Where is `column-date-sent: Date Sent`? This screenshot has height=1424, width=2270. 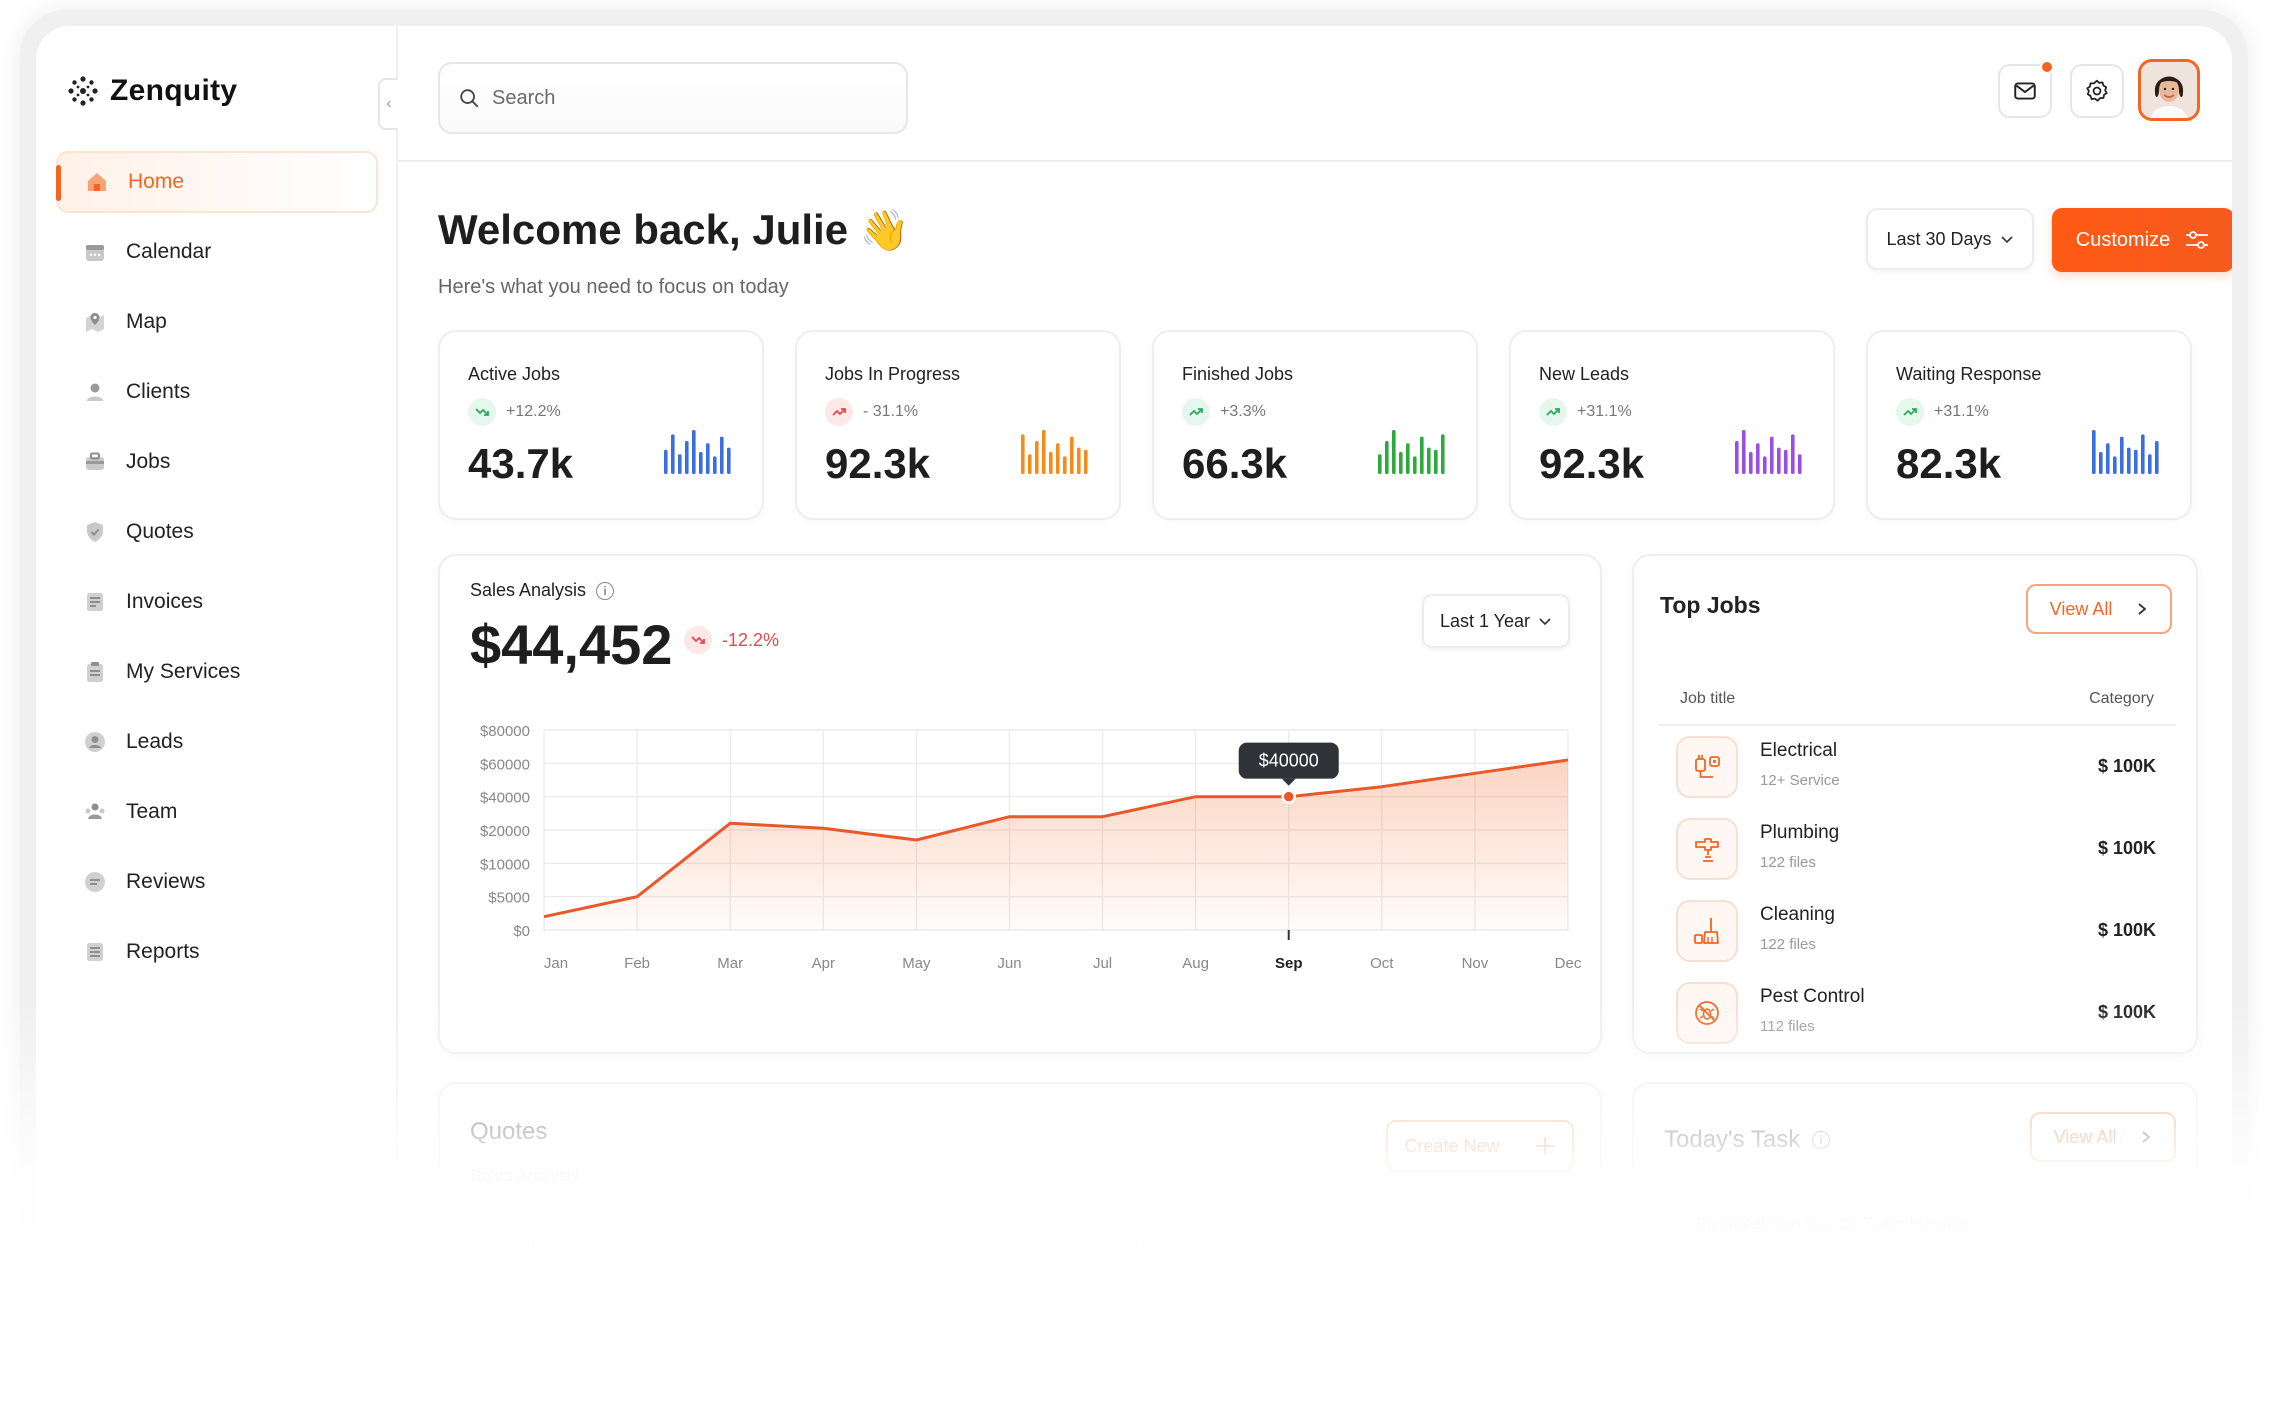 column-date-sent: Date Sent is located at coordinates (896, 1246).